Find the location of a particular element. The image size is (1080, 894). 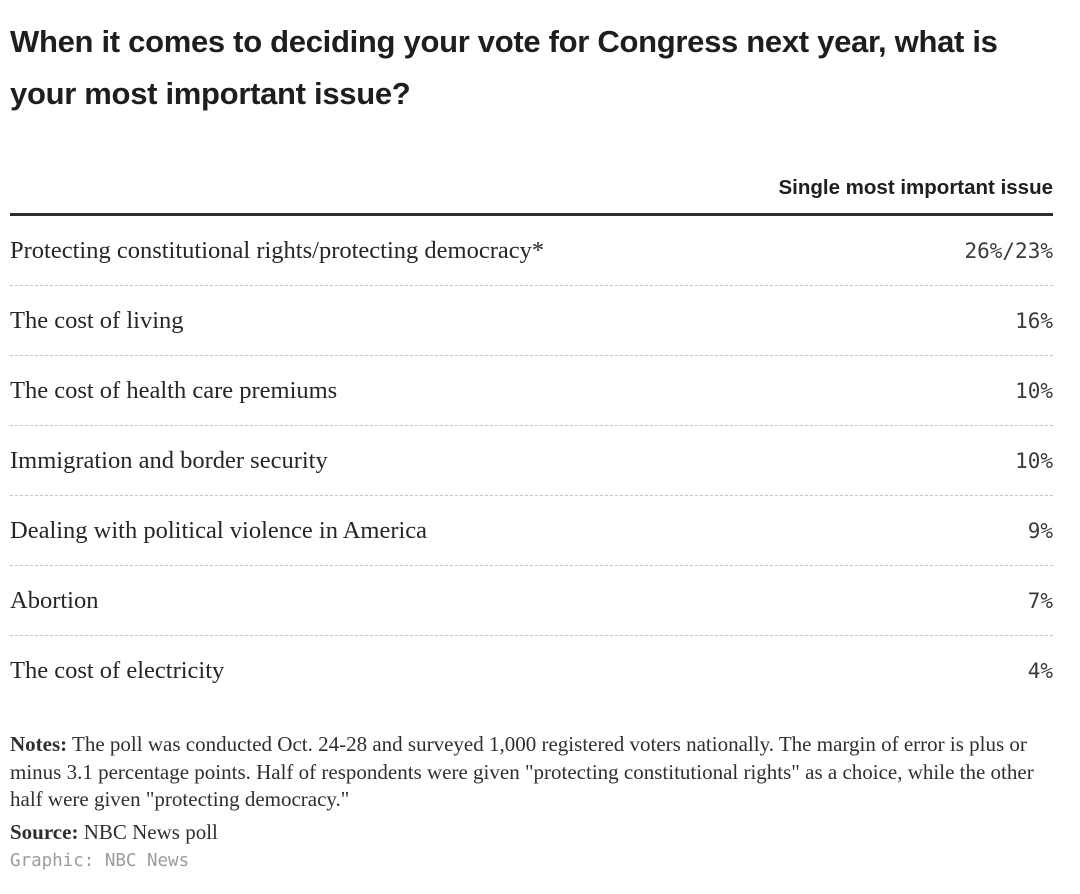

table-header-row: Single most important issue is located at coordinates (531, 196).